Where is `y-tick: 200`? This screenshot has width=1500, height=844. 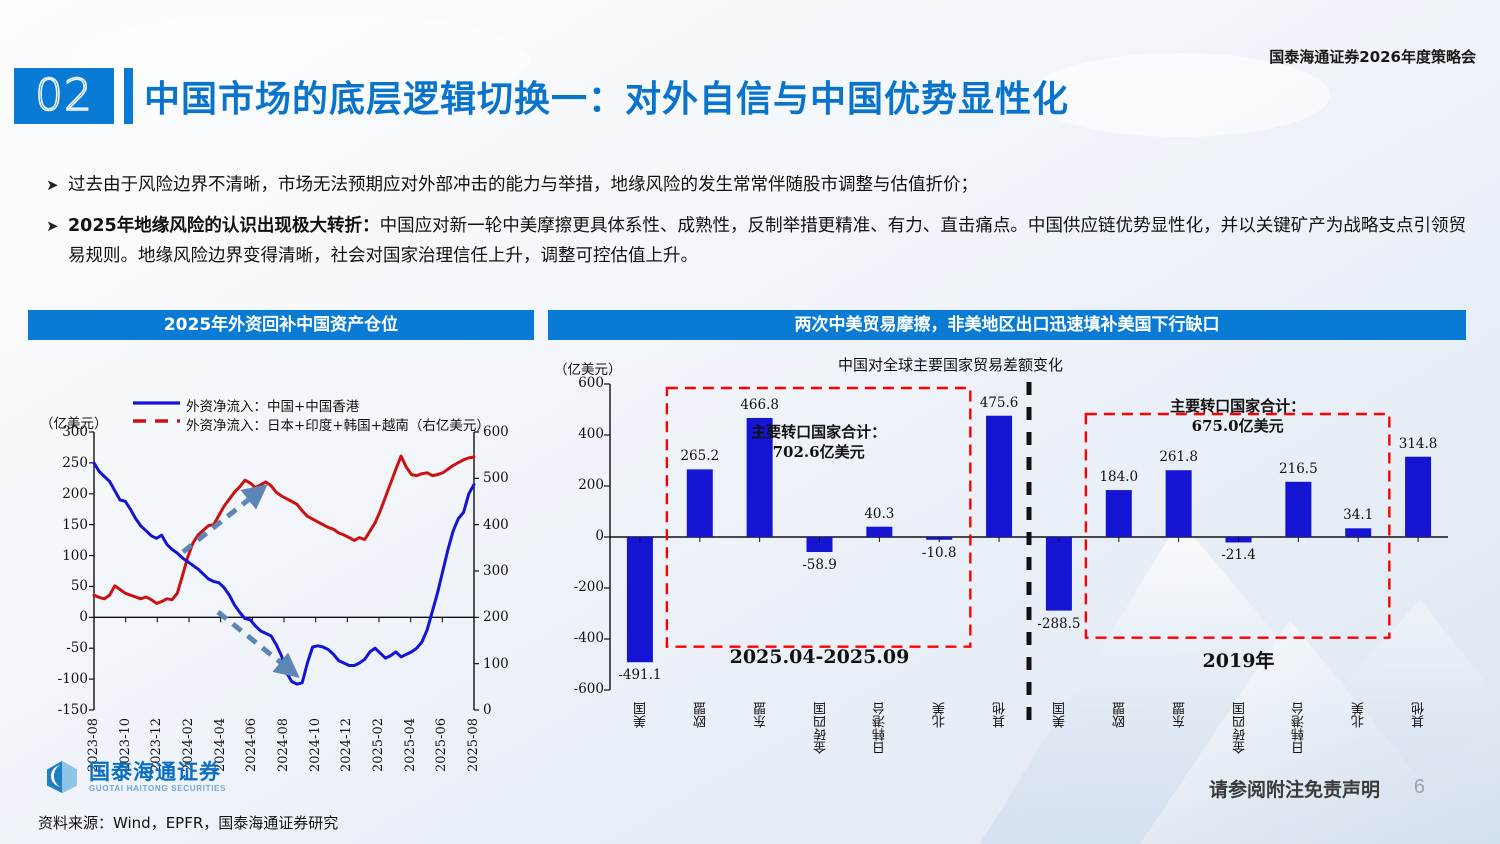
y-tick: 200 is located at coordinates (591, 485).